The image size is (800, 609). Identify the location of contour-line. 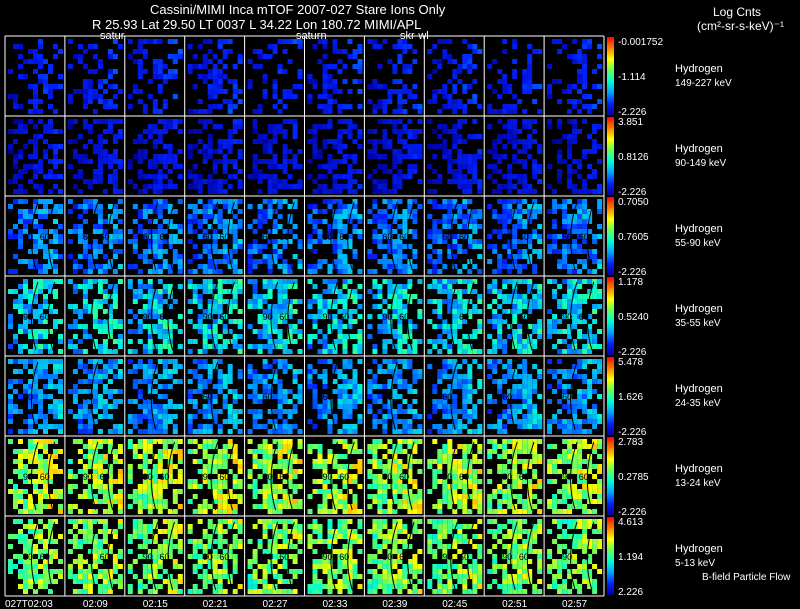
(411, 236).